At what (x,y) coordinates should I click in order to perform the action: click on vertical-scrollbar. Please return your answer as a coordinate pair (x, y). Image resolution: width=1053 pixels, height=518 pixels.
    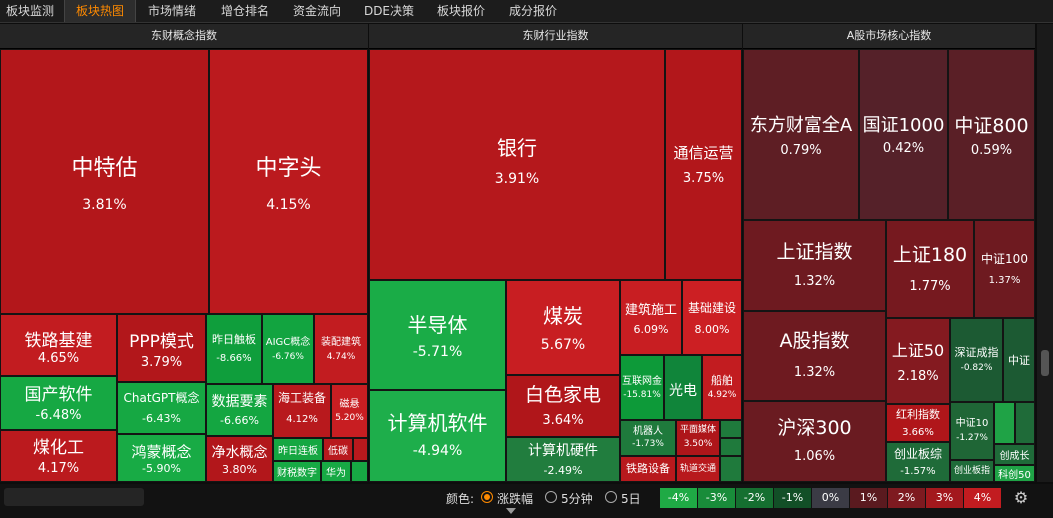
    Looking at the image, I should click on (1045, 253).